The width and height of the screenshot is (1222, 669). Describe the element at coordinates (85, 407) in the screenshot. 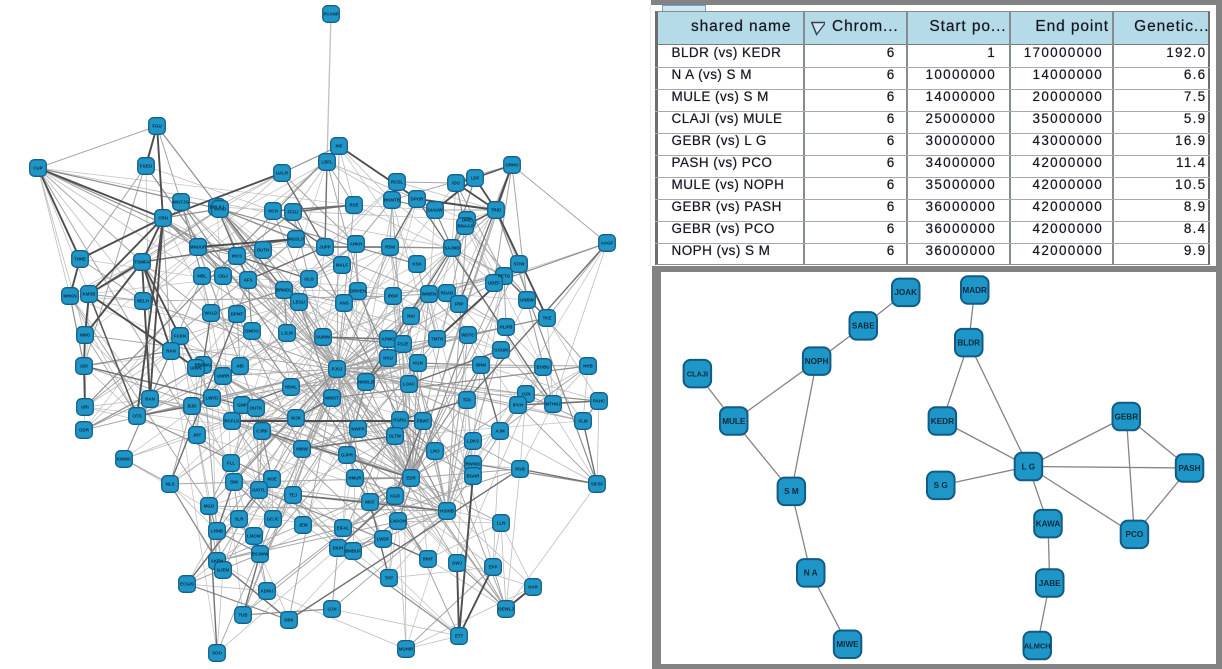

I see `svg-text: URI` at that location.